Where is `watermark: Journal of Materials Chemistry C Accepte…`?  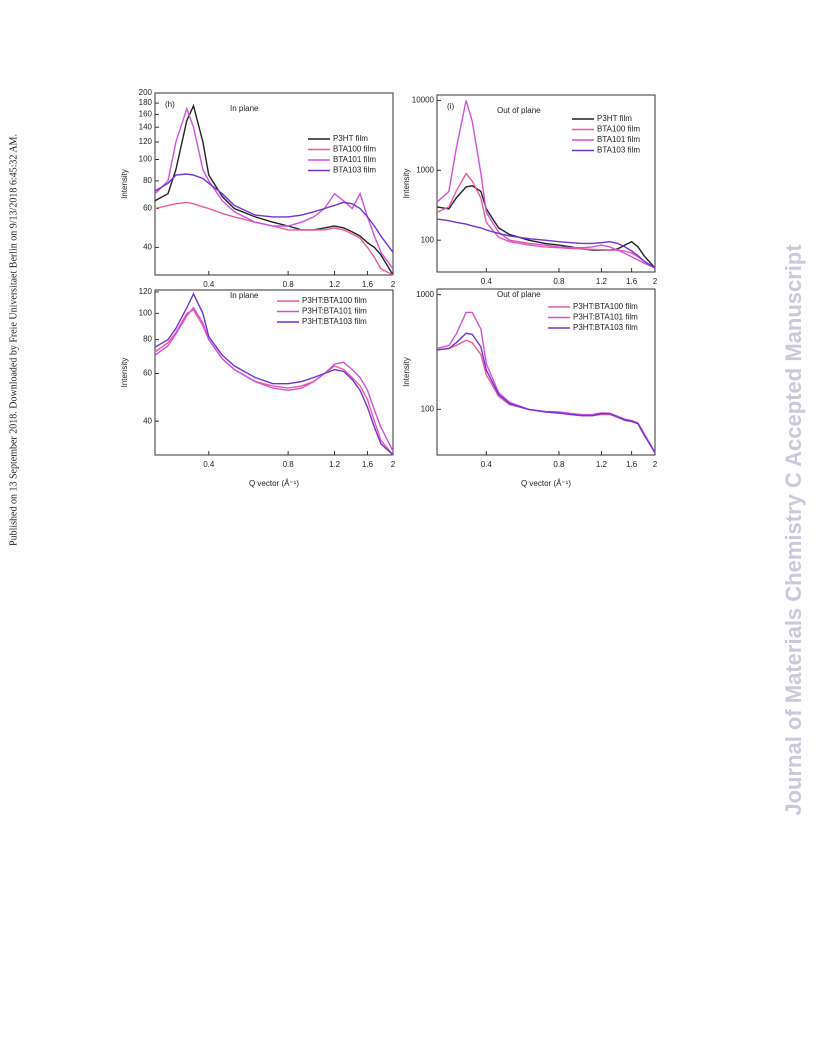
watermark: Journal of Materials Chemistry C Accepte… is located at coordinates (793, 530).